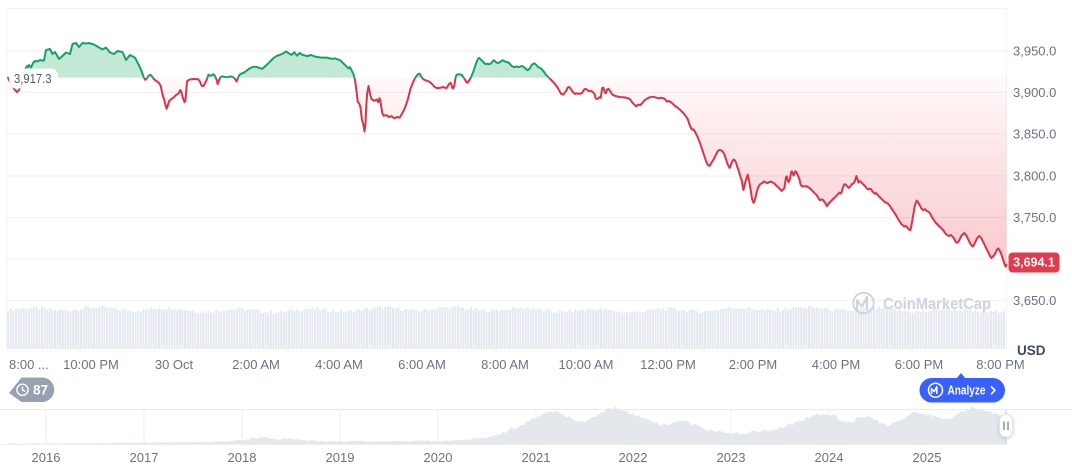 Image resolution: width=1072 pixels, height=470 pixels. What do you see at coordinates (91, 364) in the screenshot?
I see `svg-text: 10:00 PM` at bounding box center [91, 364].